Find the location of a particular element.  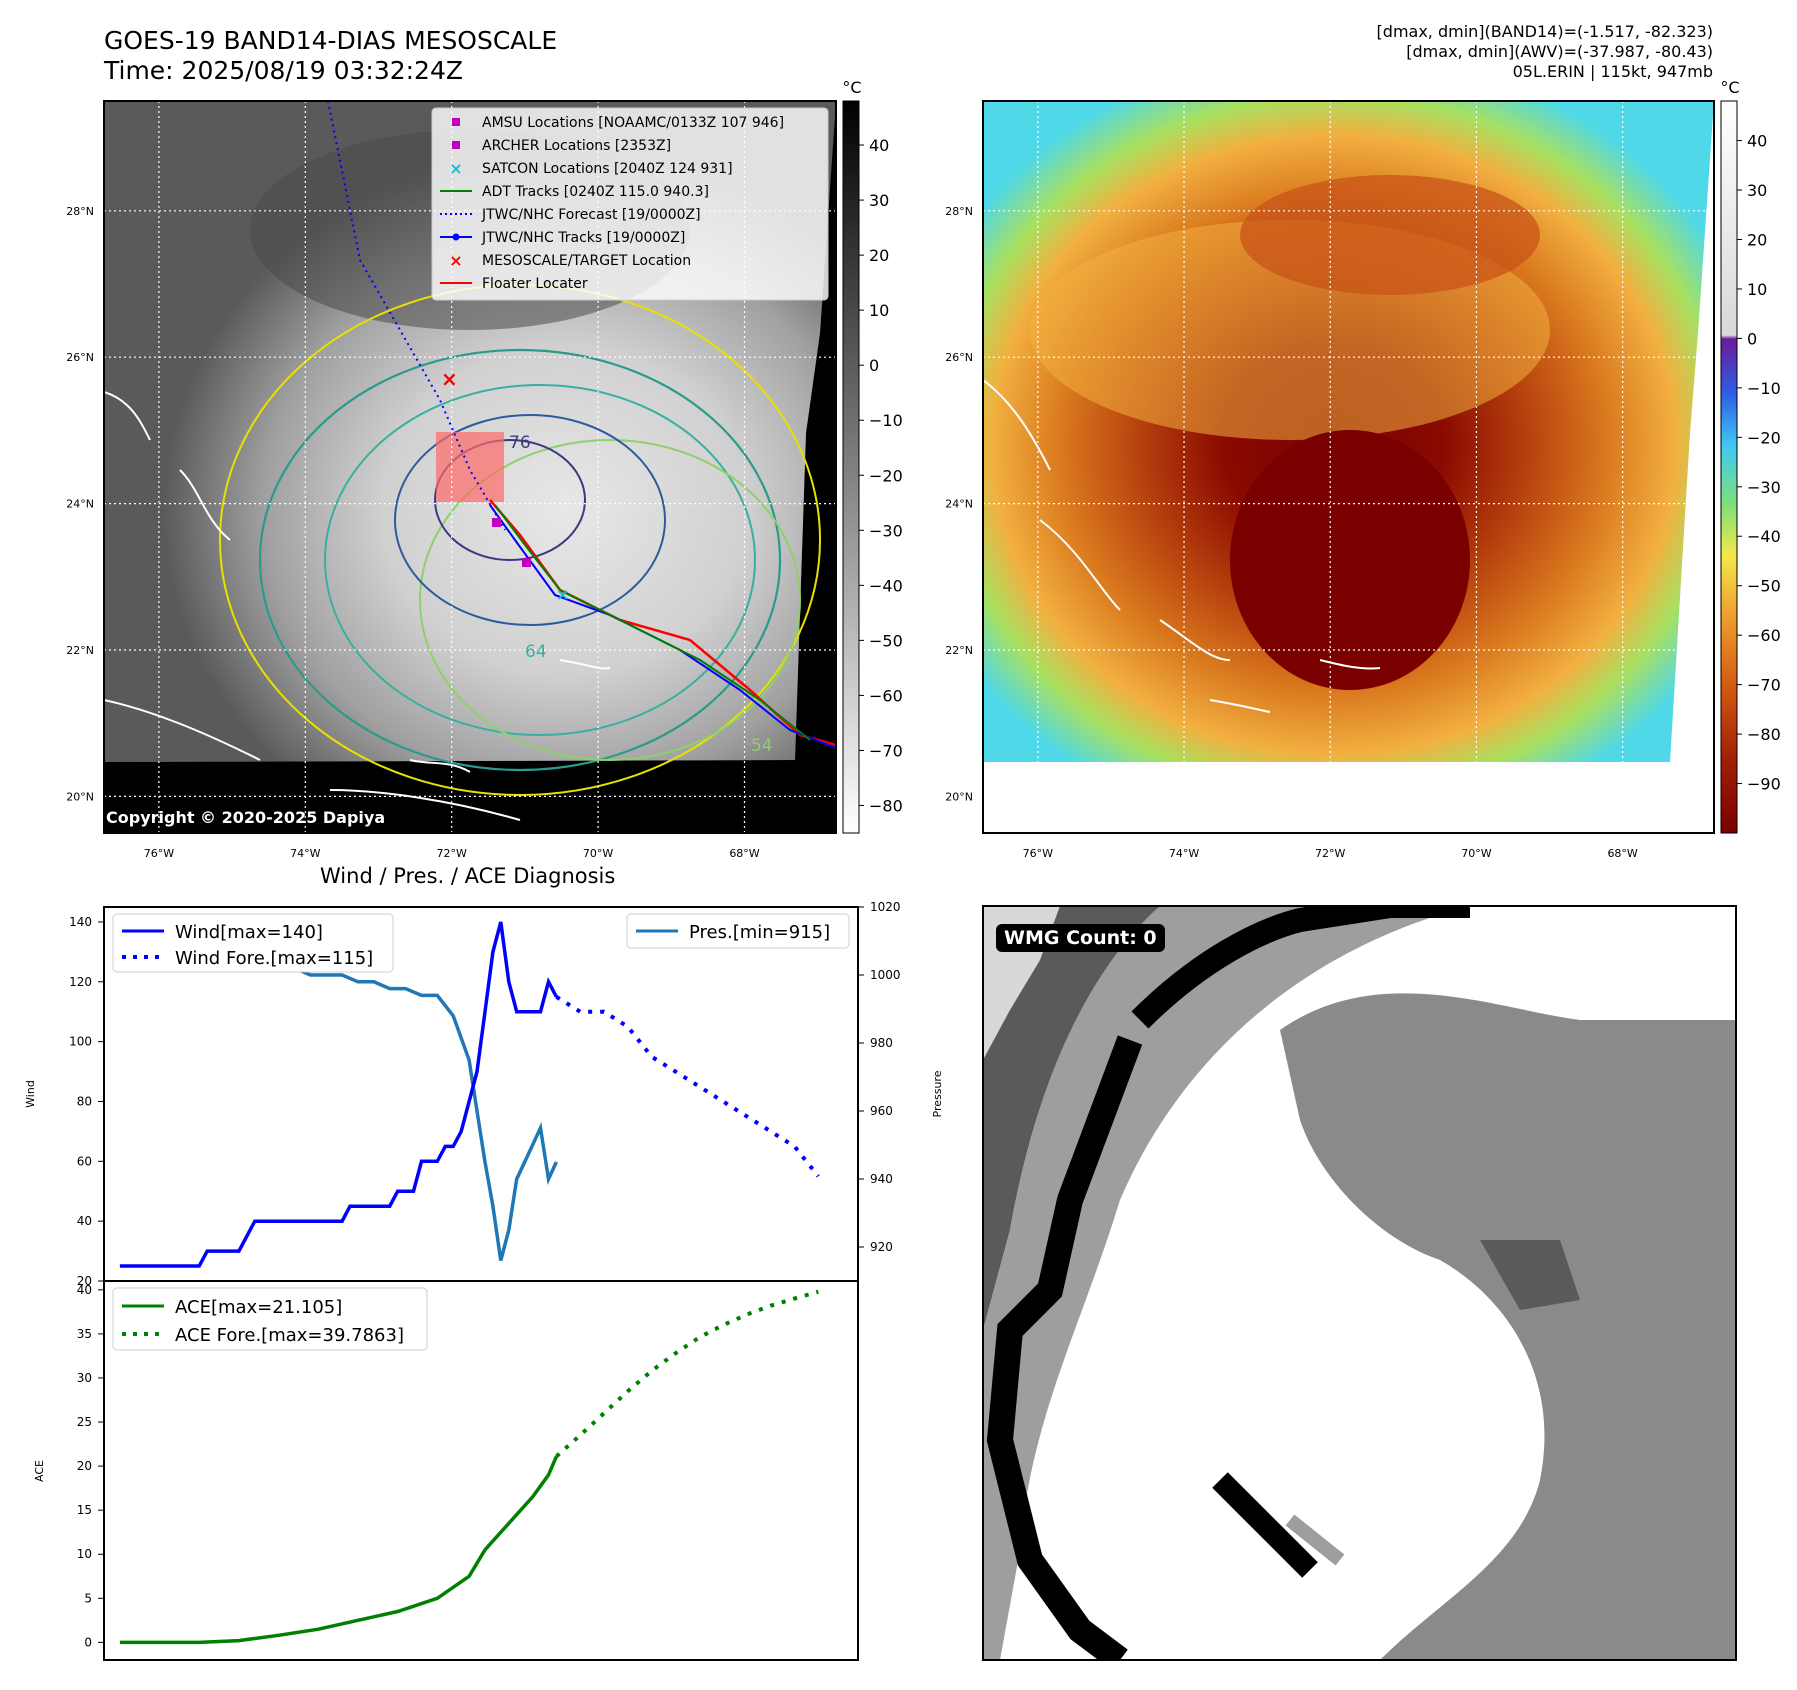

pres-legend: Pres.[min=915] is located at coordinates (738, 931).